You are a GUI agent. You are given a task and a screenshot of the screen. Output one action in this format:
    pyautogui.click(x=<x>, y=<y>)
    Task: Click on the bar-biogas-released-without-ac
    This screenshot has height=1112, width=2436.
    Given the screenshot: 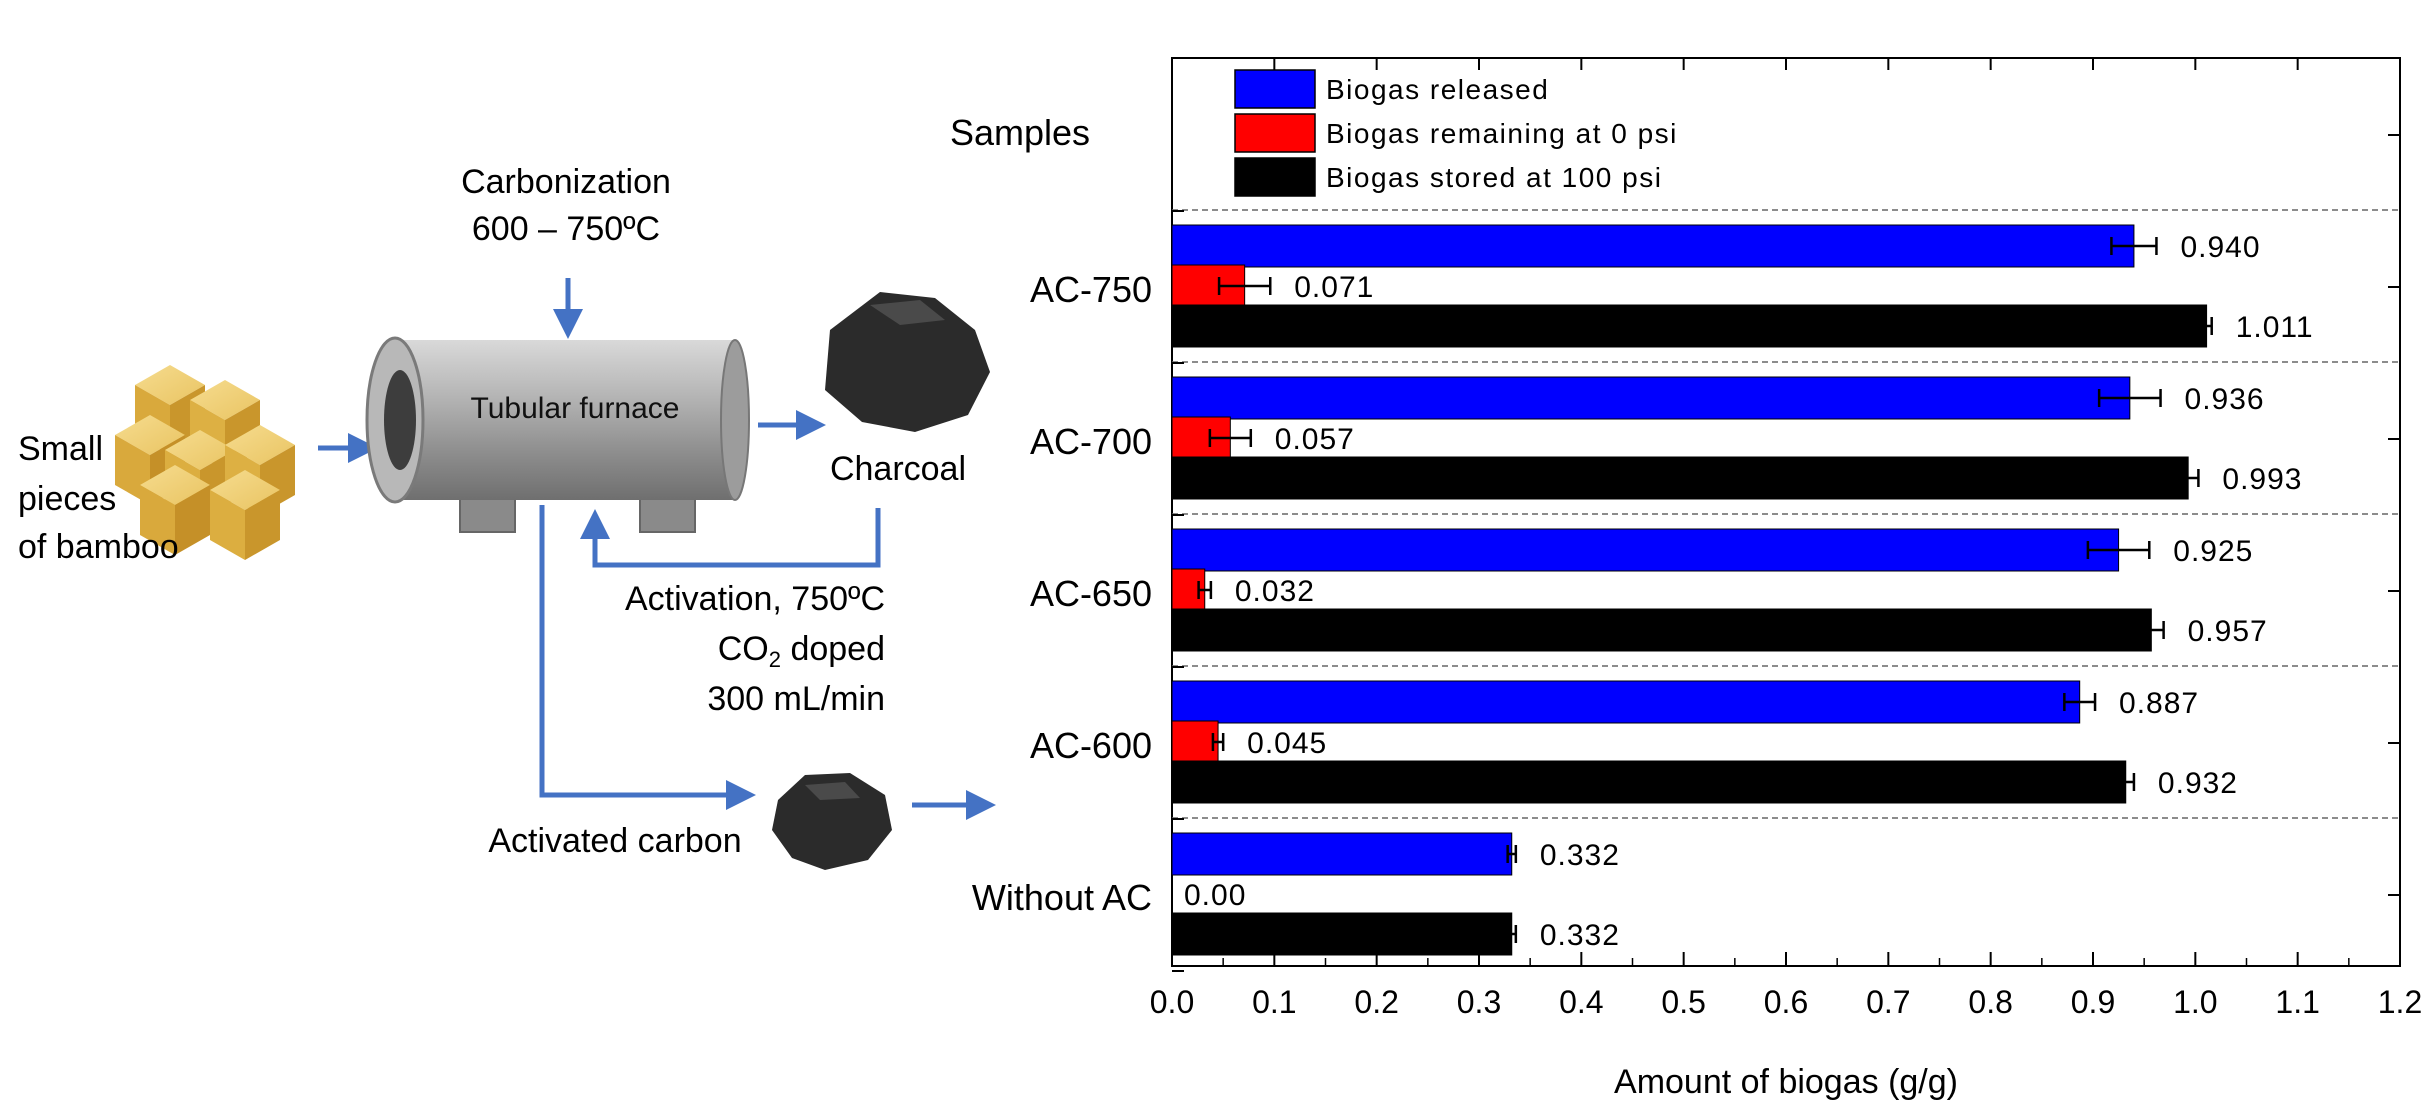 What is the action you would take?
    pyautogui.click(x=1342, y=854)
    